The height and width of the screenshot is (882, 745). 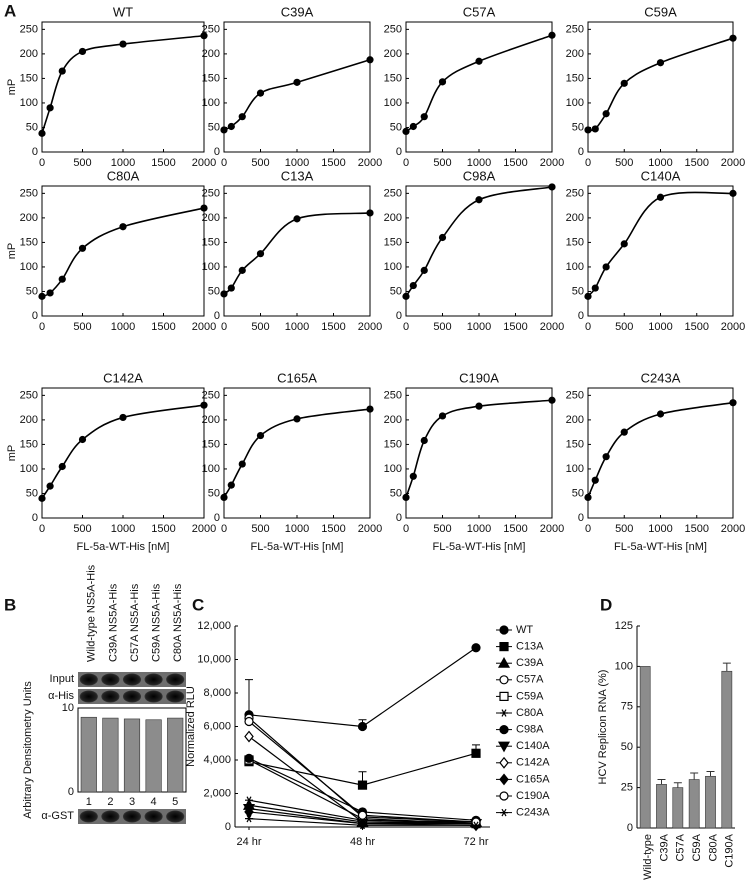 I want to click on legend-label: C59A, so click(x=530, y=696).